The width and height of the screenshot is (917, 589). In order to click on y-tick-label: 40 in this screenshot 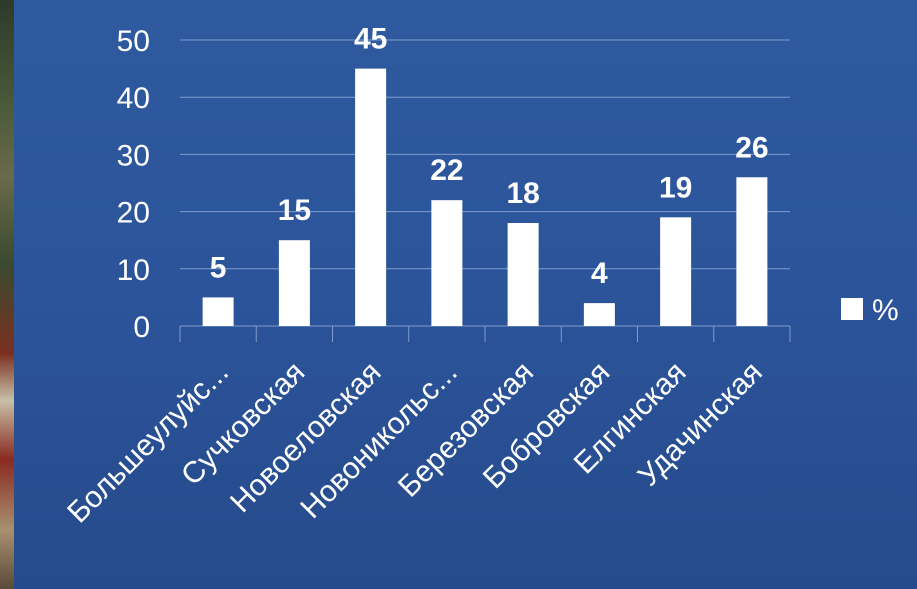, I will do `click(133, 98)`.